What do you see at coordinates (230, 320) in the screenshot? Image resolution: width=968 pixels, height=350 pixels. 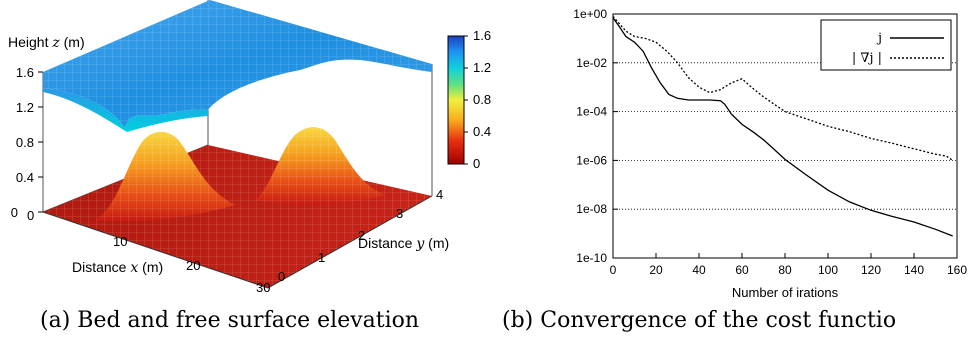 I see `caption-a: (a) Bed and free surface elevation` at bounding box center [230, 320].